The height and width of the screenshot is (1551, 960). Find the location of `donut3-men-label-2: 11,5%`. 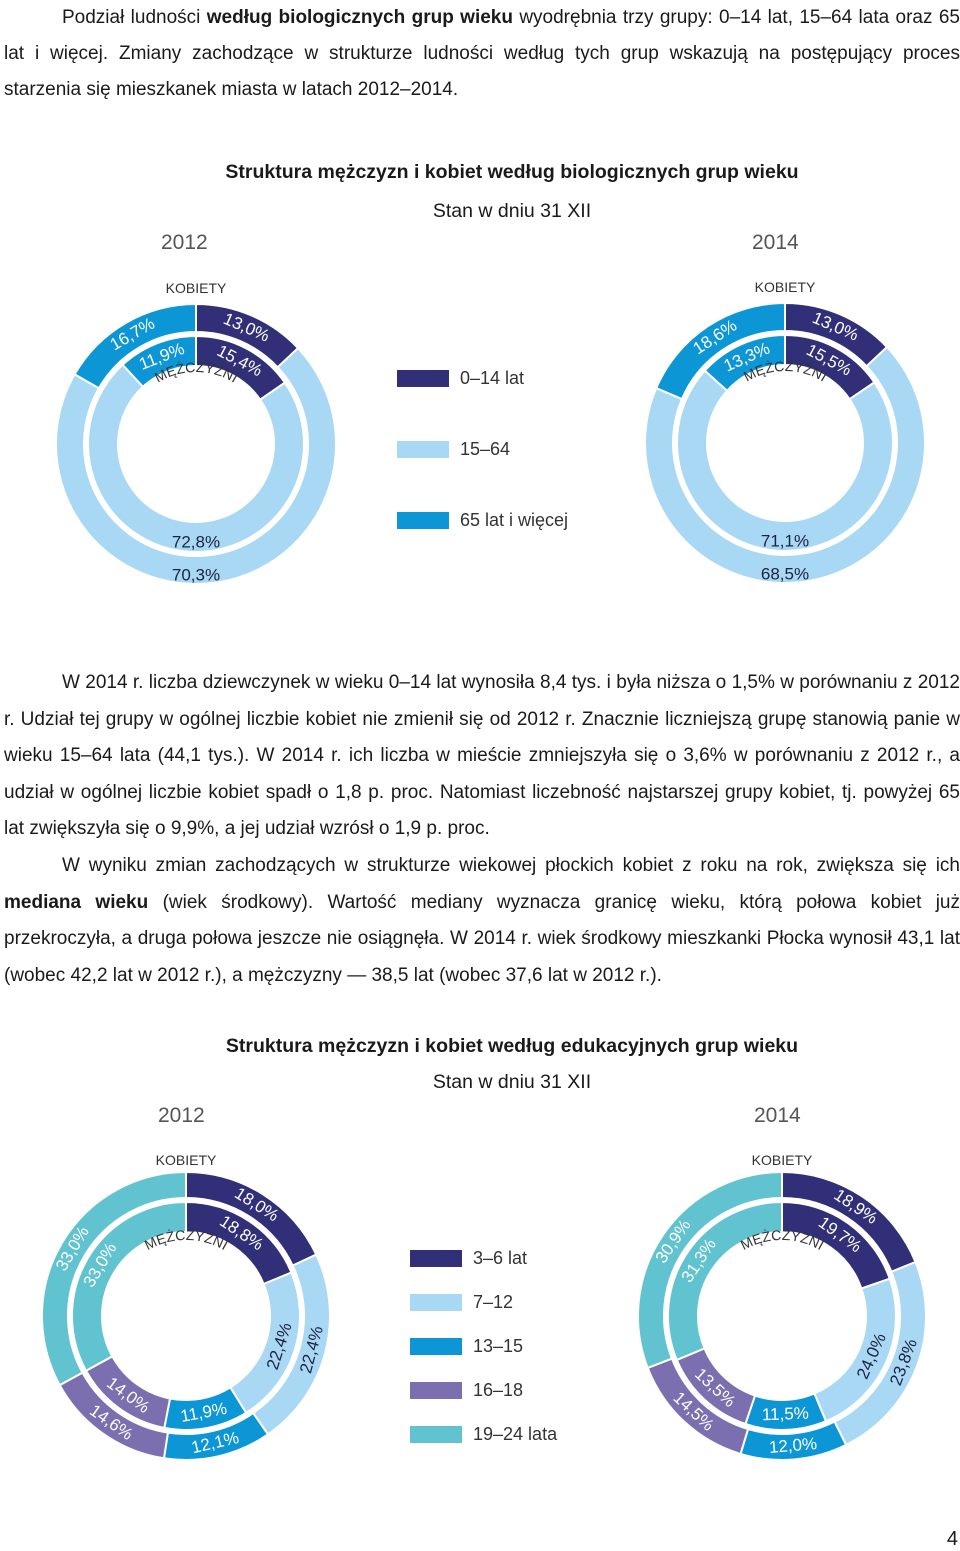

donut3-men-label-2: 11,5% is located at coordinates (786, 1414).